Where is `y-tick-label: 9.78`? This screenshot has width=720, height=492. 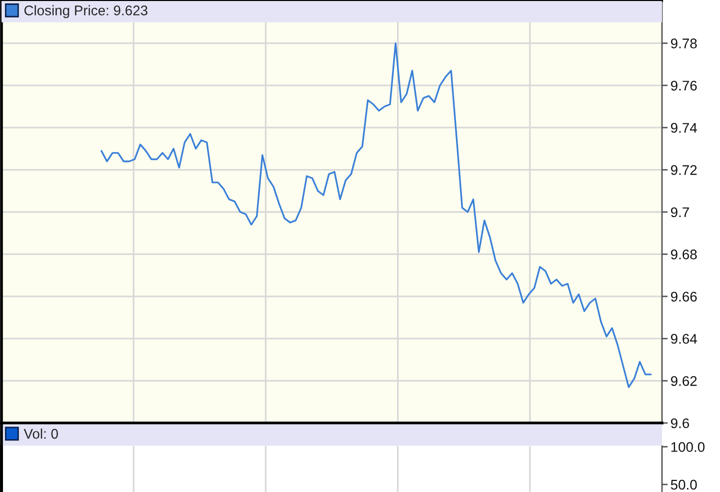 y-tick-label: 9.78 is located at coordinates (683, 43).